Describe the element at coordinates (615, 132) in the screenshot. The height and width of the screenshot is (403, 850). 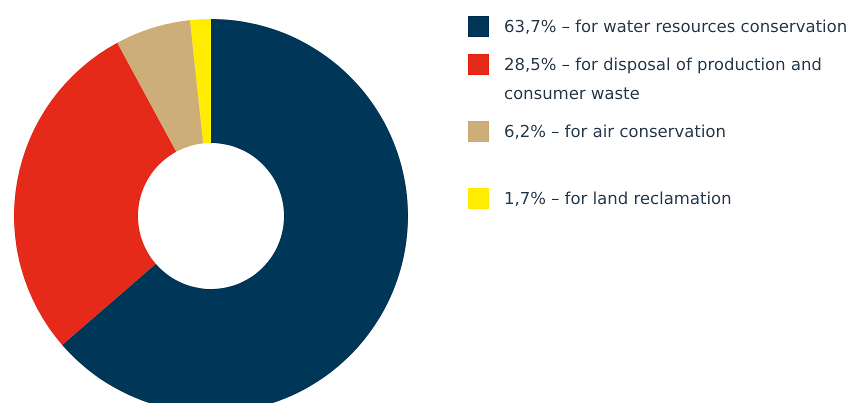
I see `legend-label: 6,2% – for air conservation` at that location.